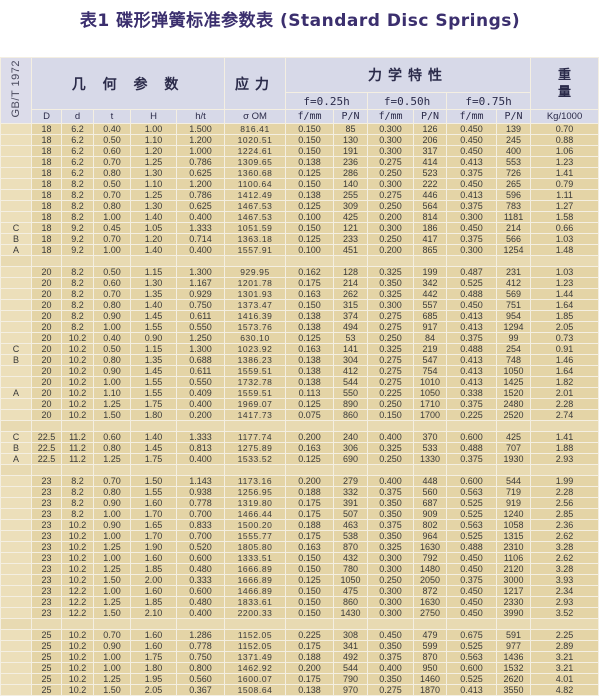  What do you see at coordinates (46, 635) in the screenshot?
I see `cell-d-outer: 25` at bounding box center [46, 635].